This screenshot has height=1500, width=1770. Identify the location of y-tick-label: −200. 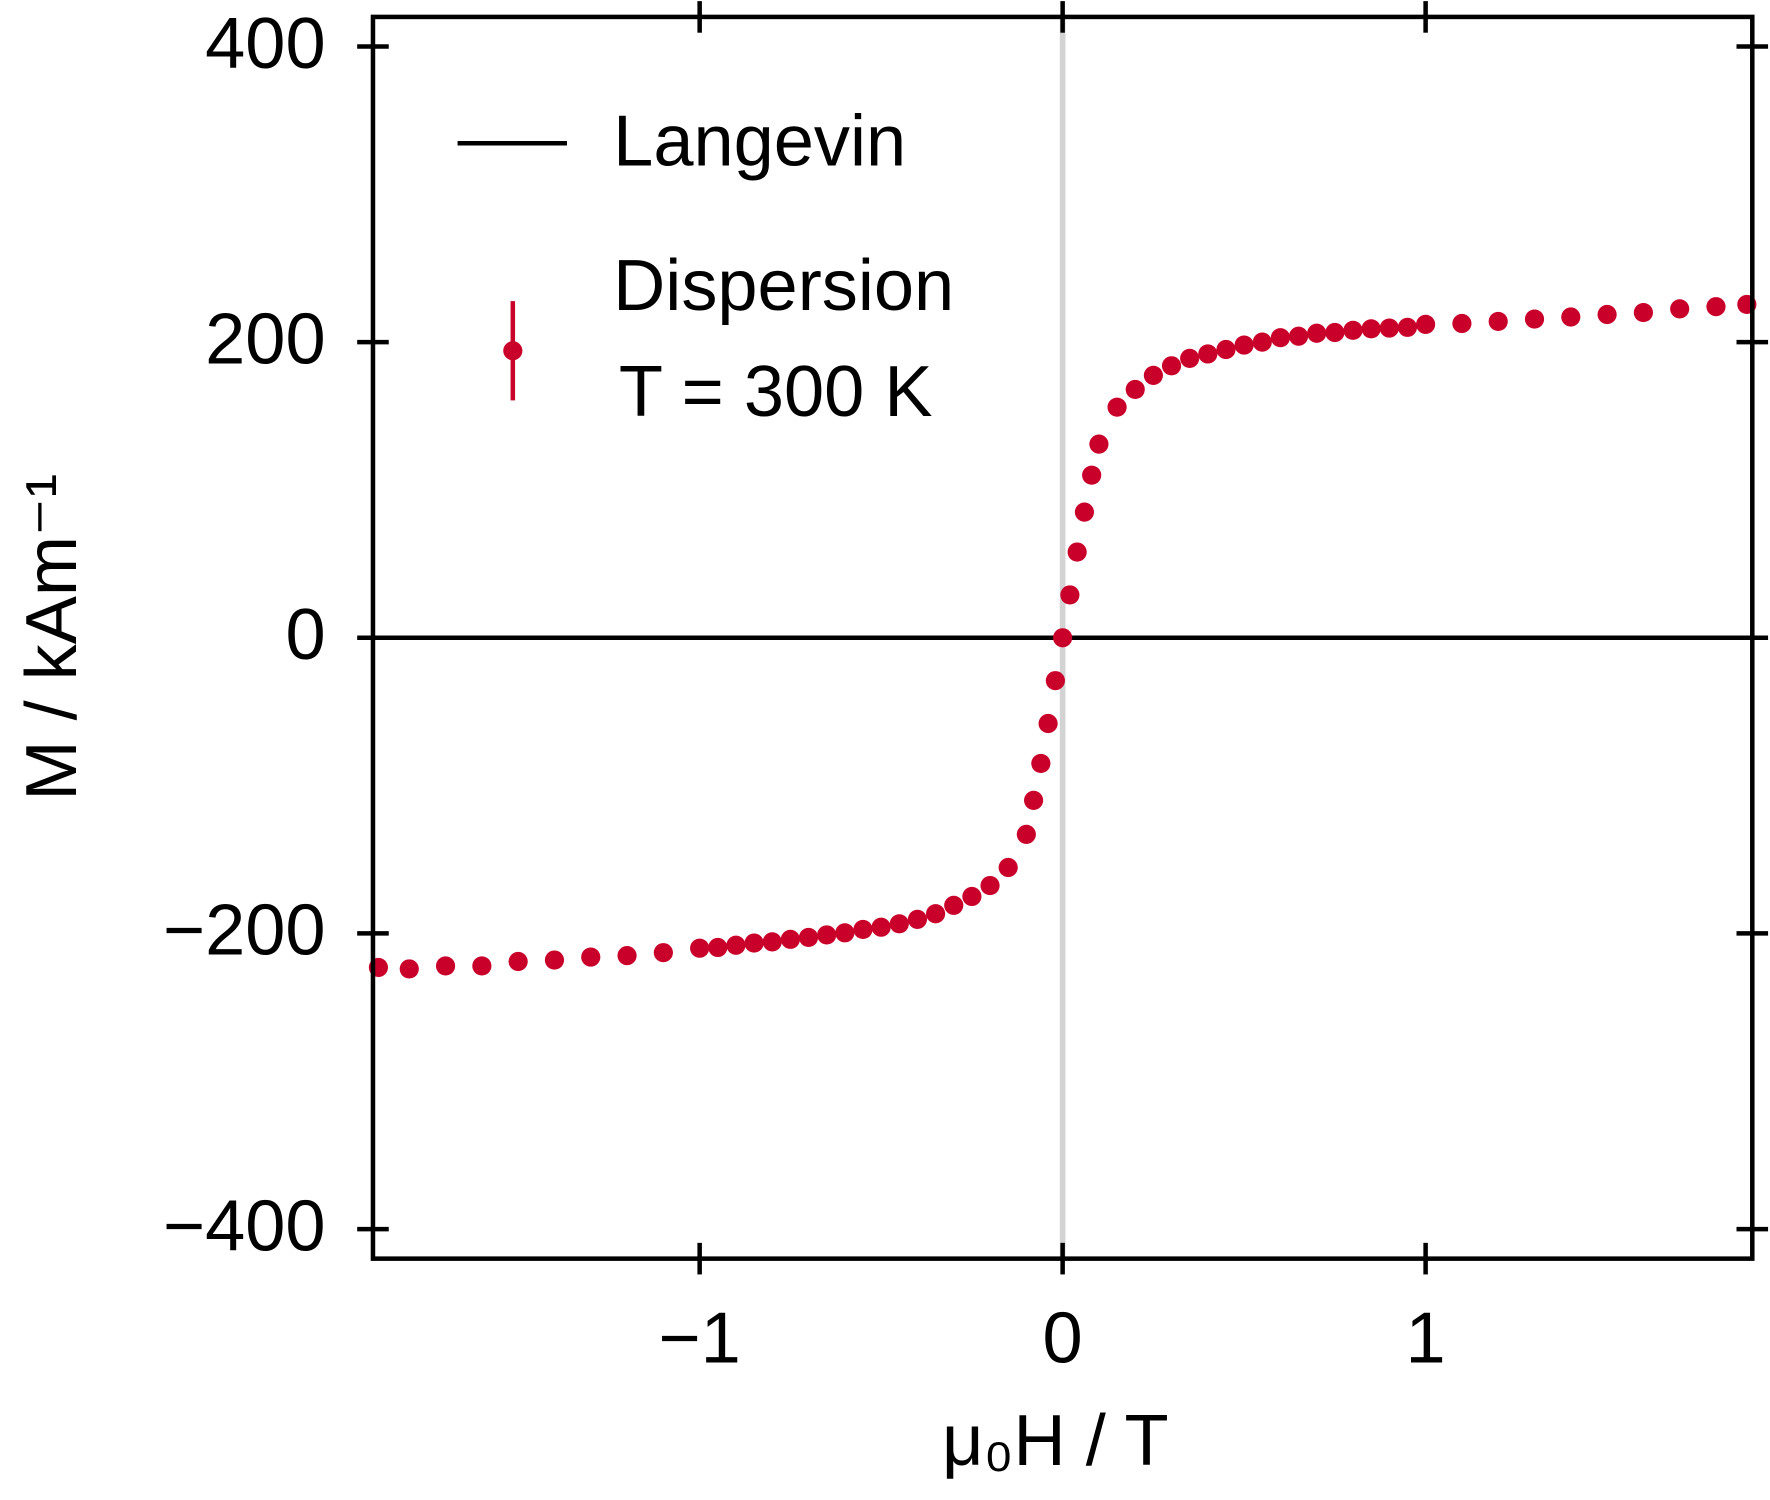
(244, 931).